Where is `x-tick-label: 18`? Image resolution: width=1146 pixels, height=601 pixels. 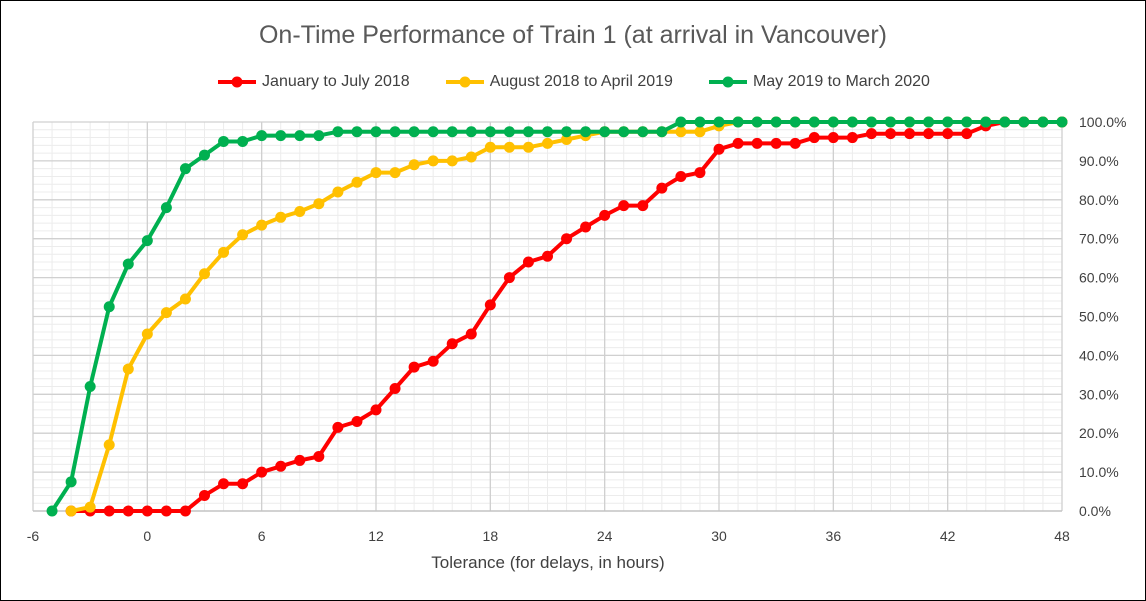 x-tick-label: 18 is located at coordinates (491, 536).